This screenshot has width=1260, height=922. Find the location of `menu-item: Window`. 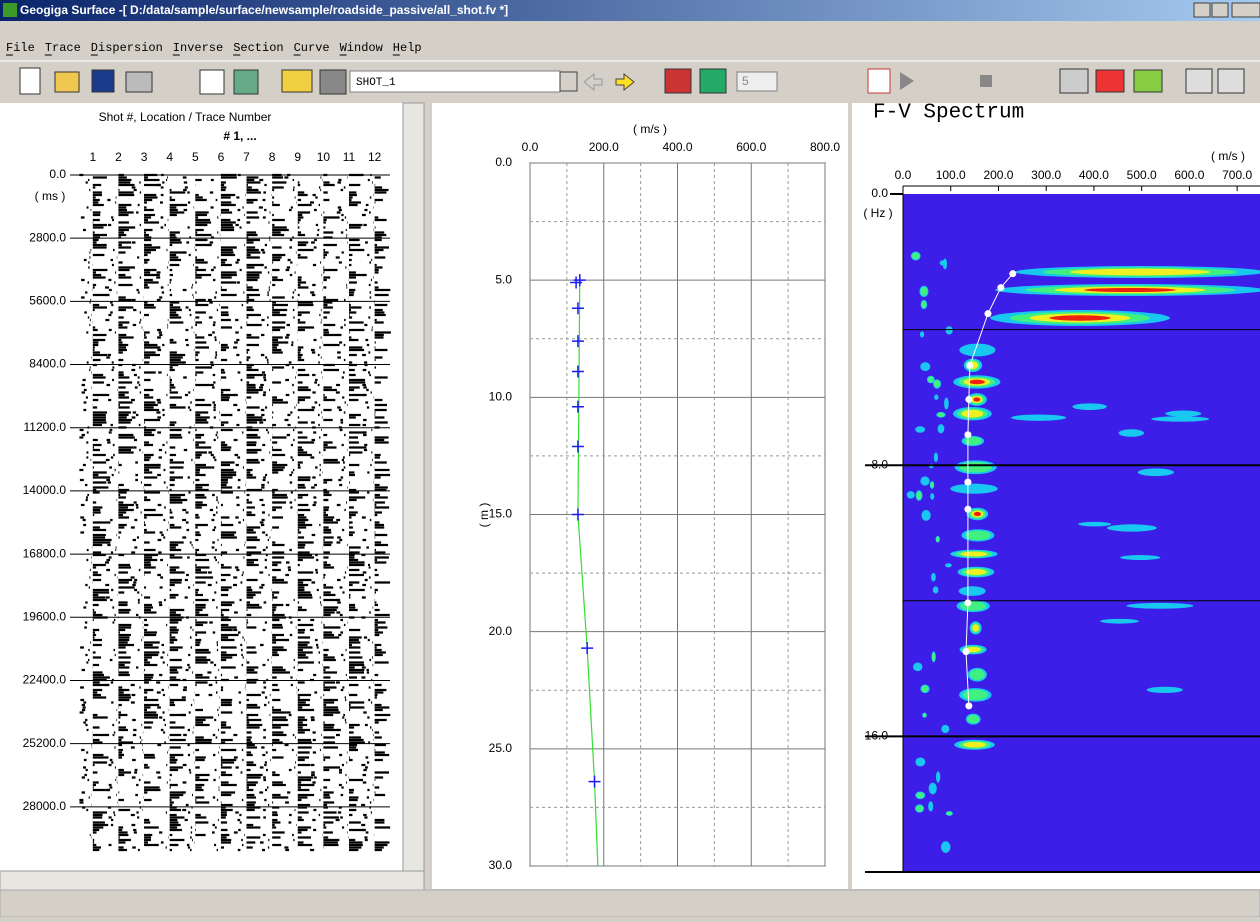

menu-item: Window is located at coordinates (362, 48).